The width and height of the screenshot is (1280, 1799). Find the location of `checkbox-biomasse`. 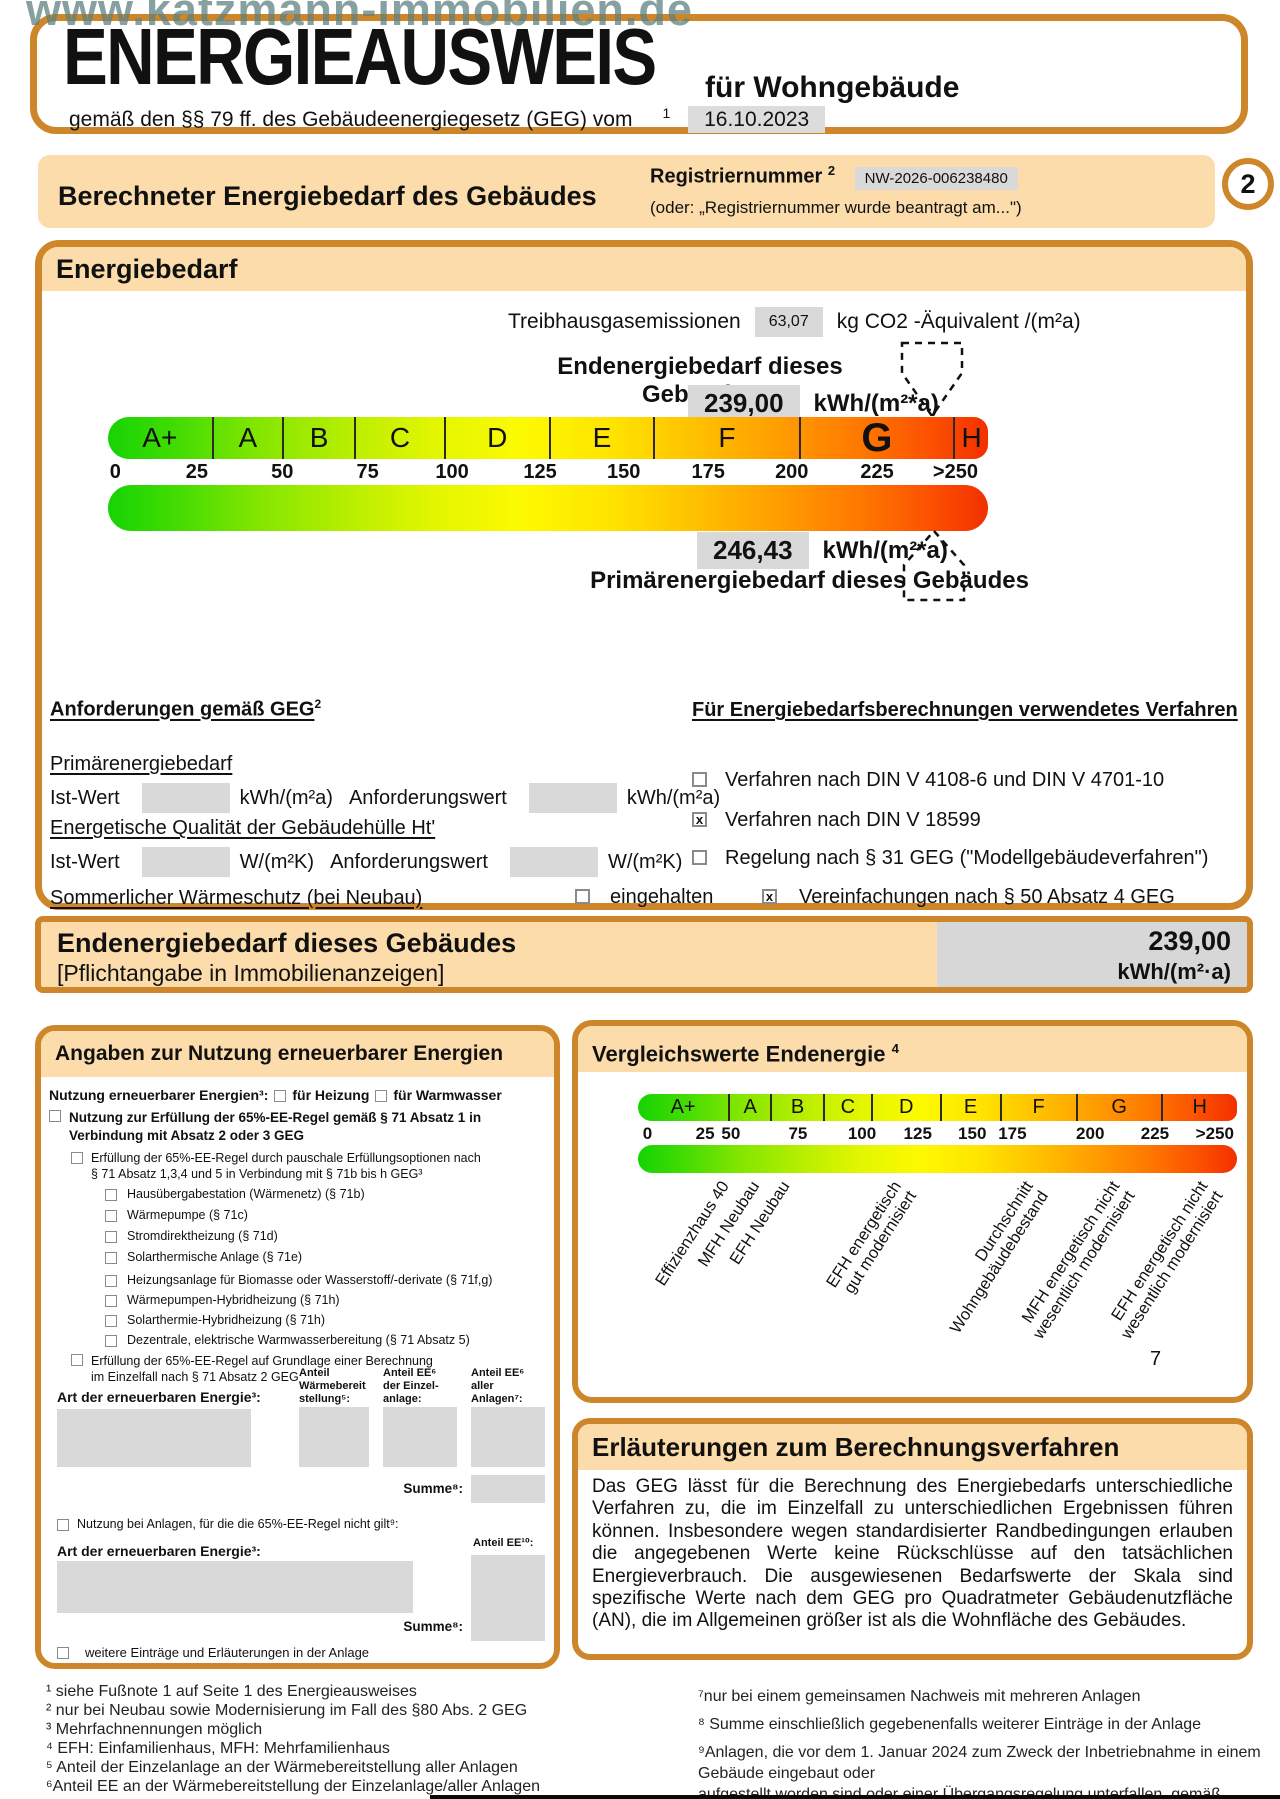

checkbox-biomasse is located at coordinates (111, 1280).